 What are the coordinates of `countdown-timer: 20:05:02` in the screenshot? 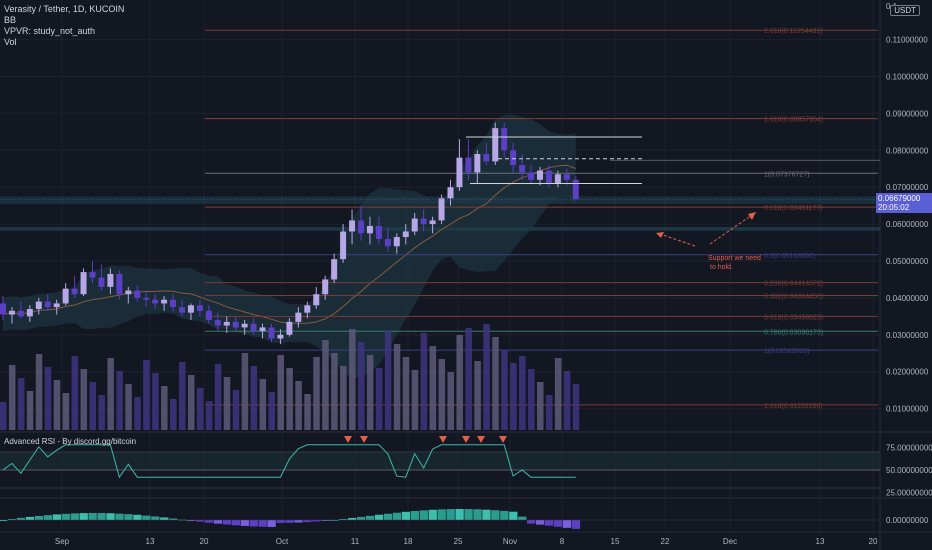 It's located at (894, 207).